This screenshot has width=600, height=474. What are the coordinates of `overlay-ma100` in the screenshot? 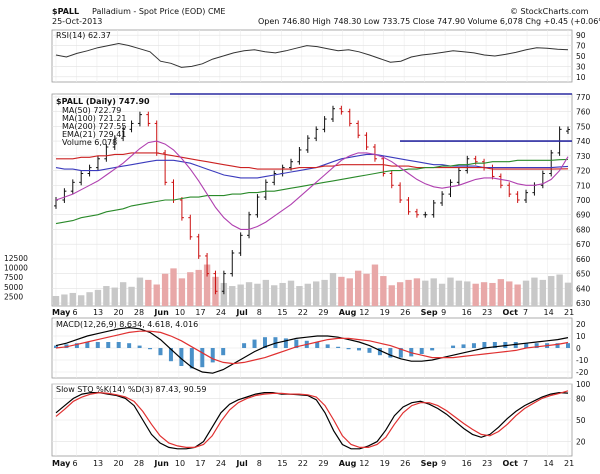 It's located at (312, 161).